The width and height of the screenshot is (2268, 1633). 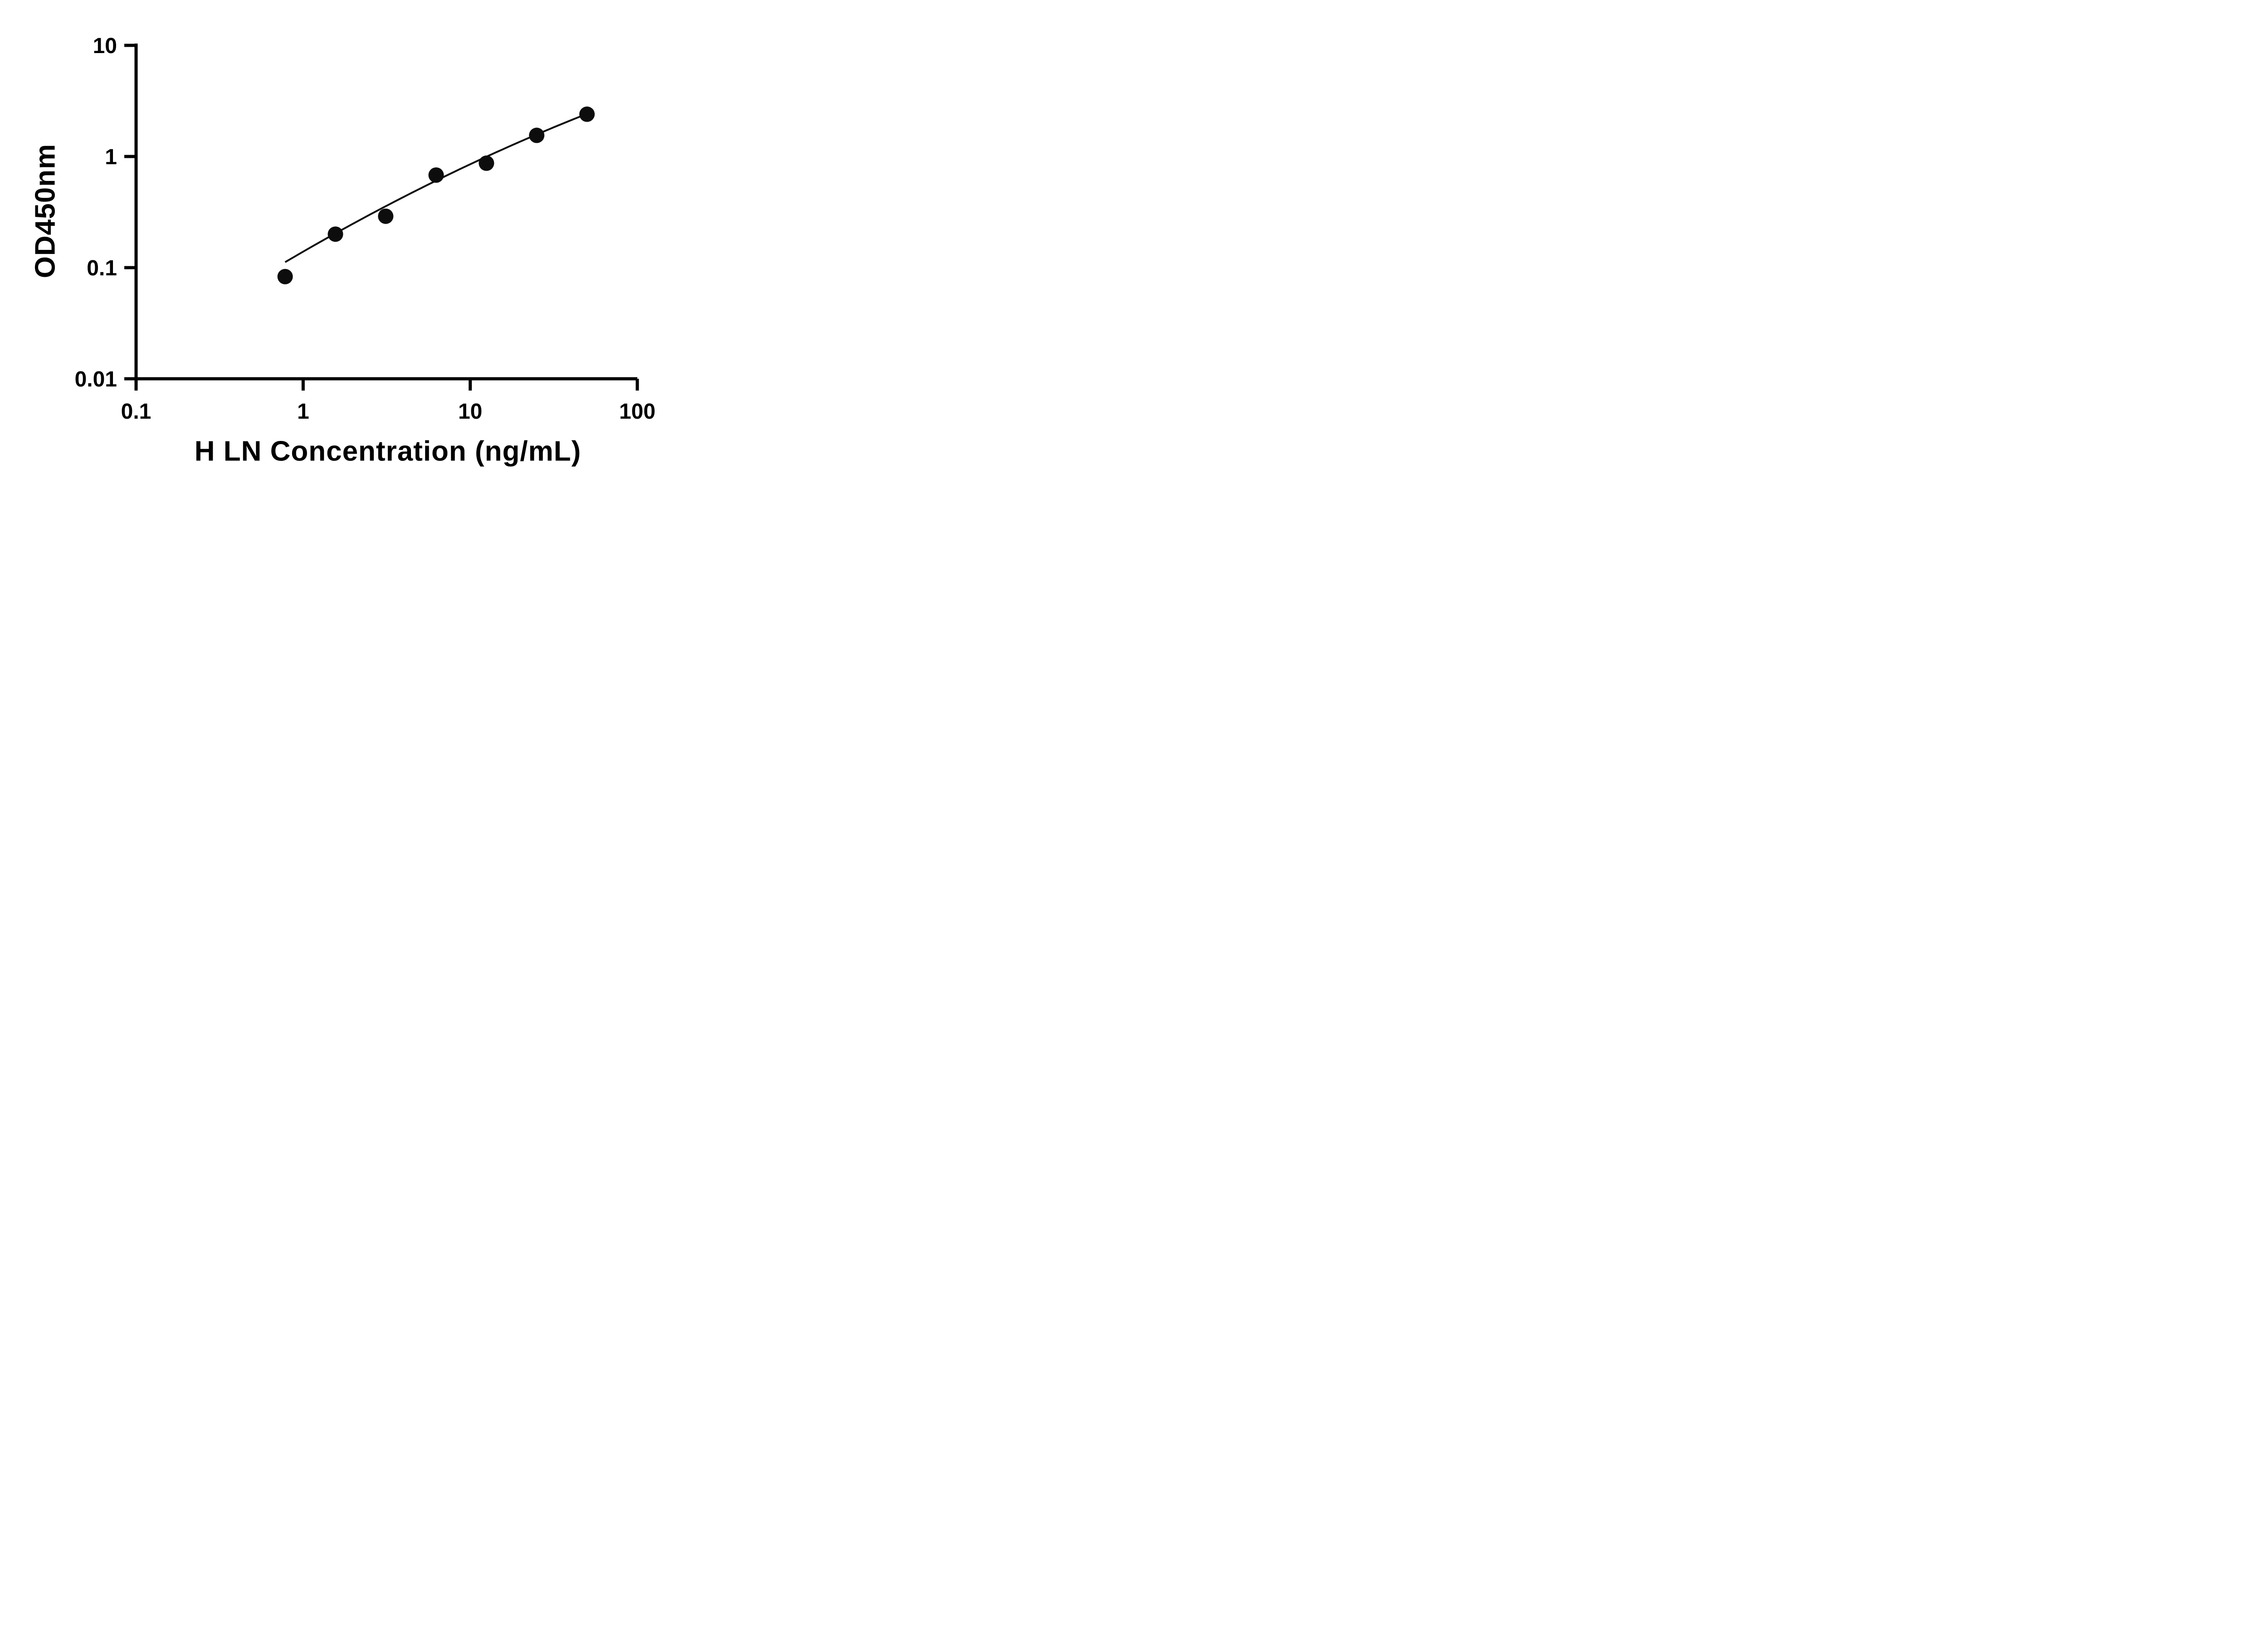 What do you see at coordinates (102, 268) in the screenshot?
I see `y-tick-label: 0.1` at bounding box center [102, 268].